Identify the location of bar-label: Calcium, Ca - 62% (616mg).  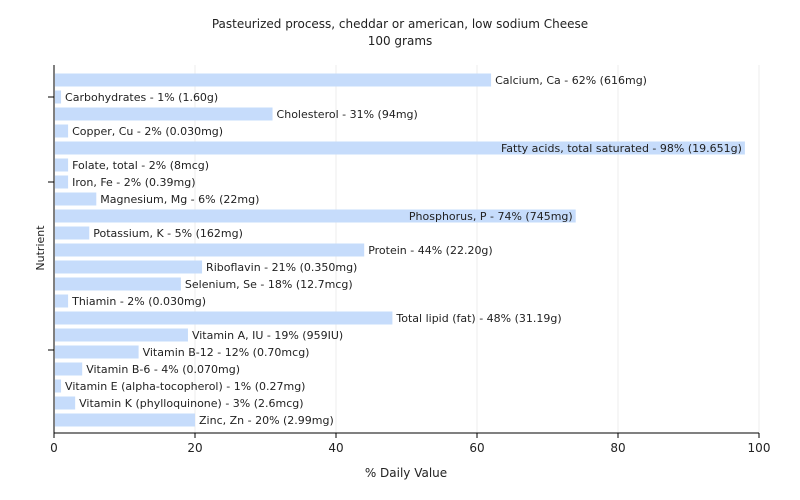
(571, 80).